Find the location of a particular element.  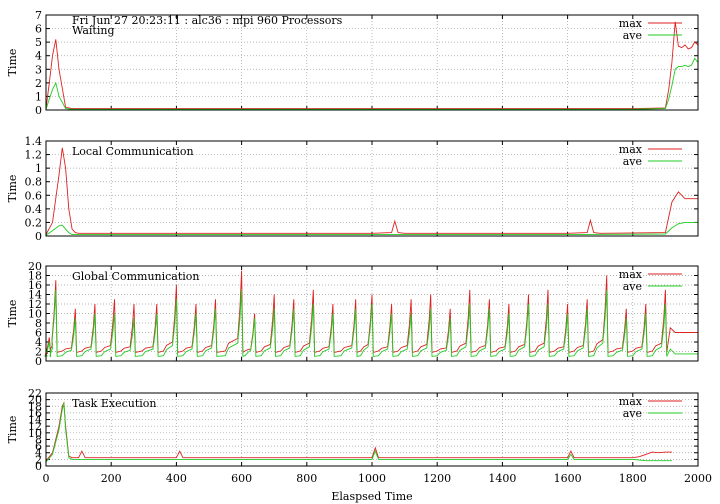

plot-frame is located at coordinates (372, 429).